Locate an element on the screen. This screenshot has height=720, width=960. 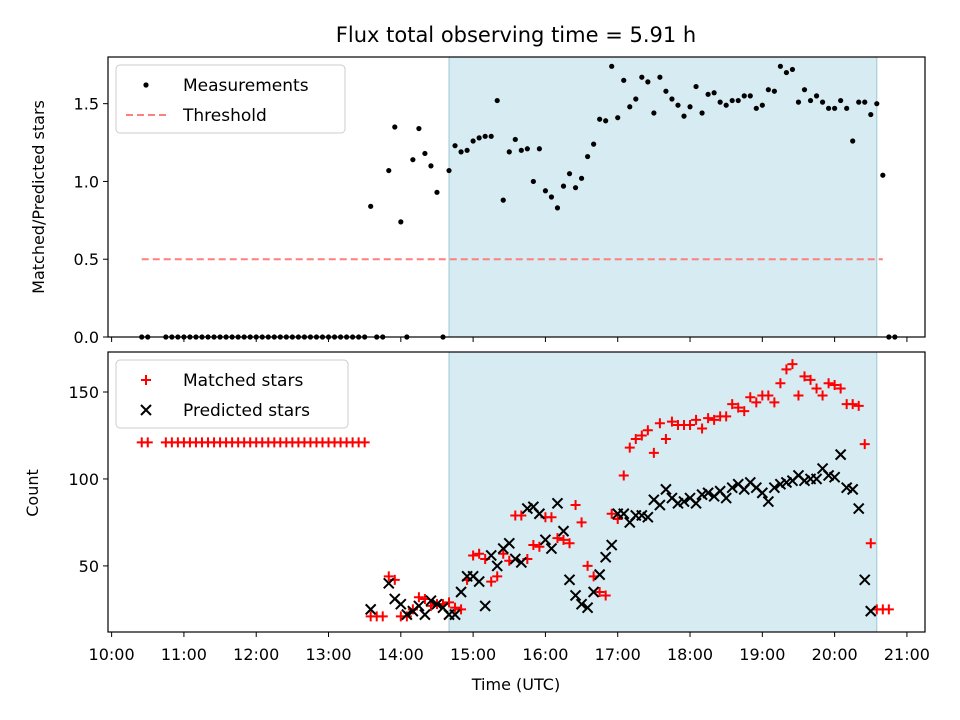
x-tick-label: 16:00 is located at coordinates (545, 654).